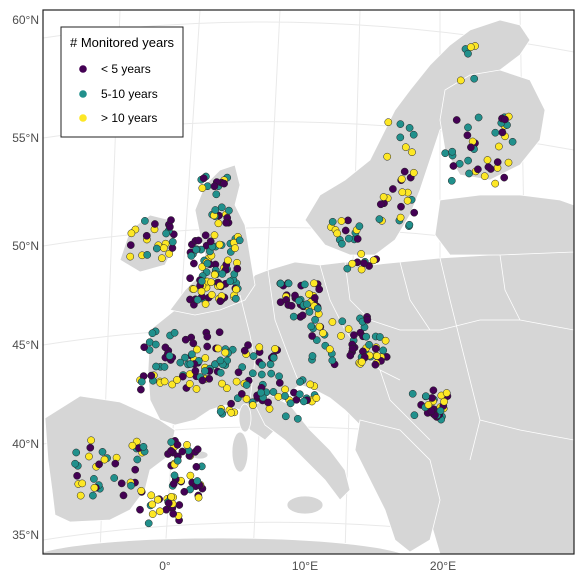 The image size is (580, 581). I want to click on y-tick-label: 40°N, so click(25, 444).